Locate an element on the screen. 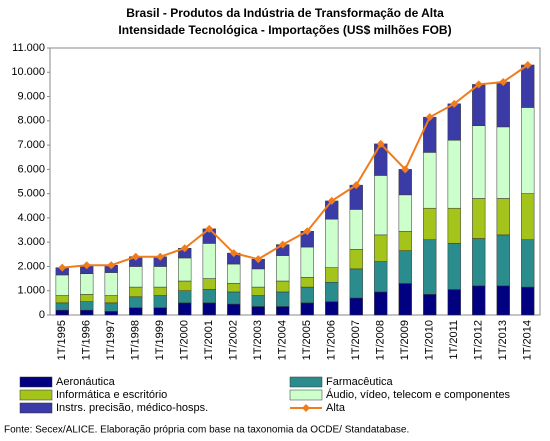 This screenshot has width=550, height=441. legend-label: Farmacêutica is located at coordinates (360, 382).